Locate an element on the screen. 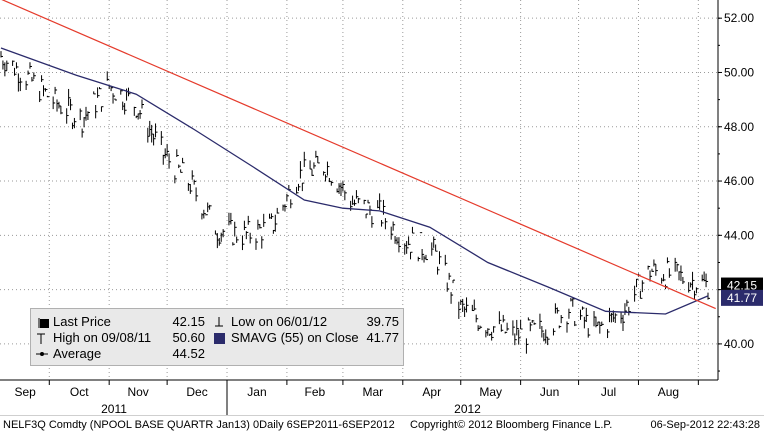 This screenshot has height=434, width=764. legend-label: Average is located at coordinates (77, 353).